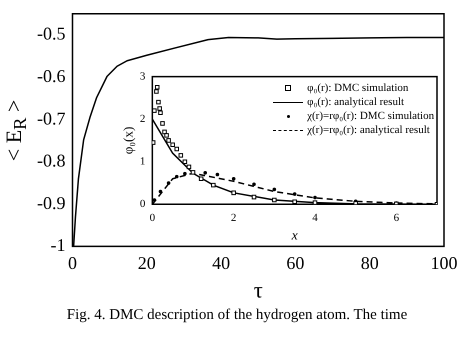  I want to click on y-tick-label: 1, so click(143, 161).